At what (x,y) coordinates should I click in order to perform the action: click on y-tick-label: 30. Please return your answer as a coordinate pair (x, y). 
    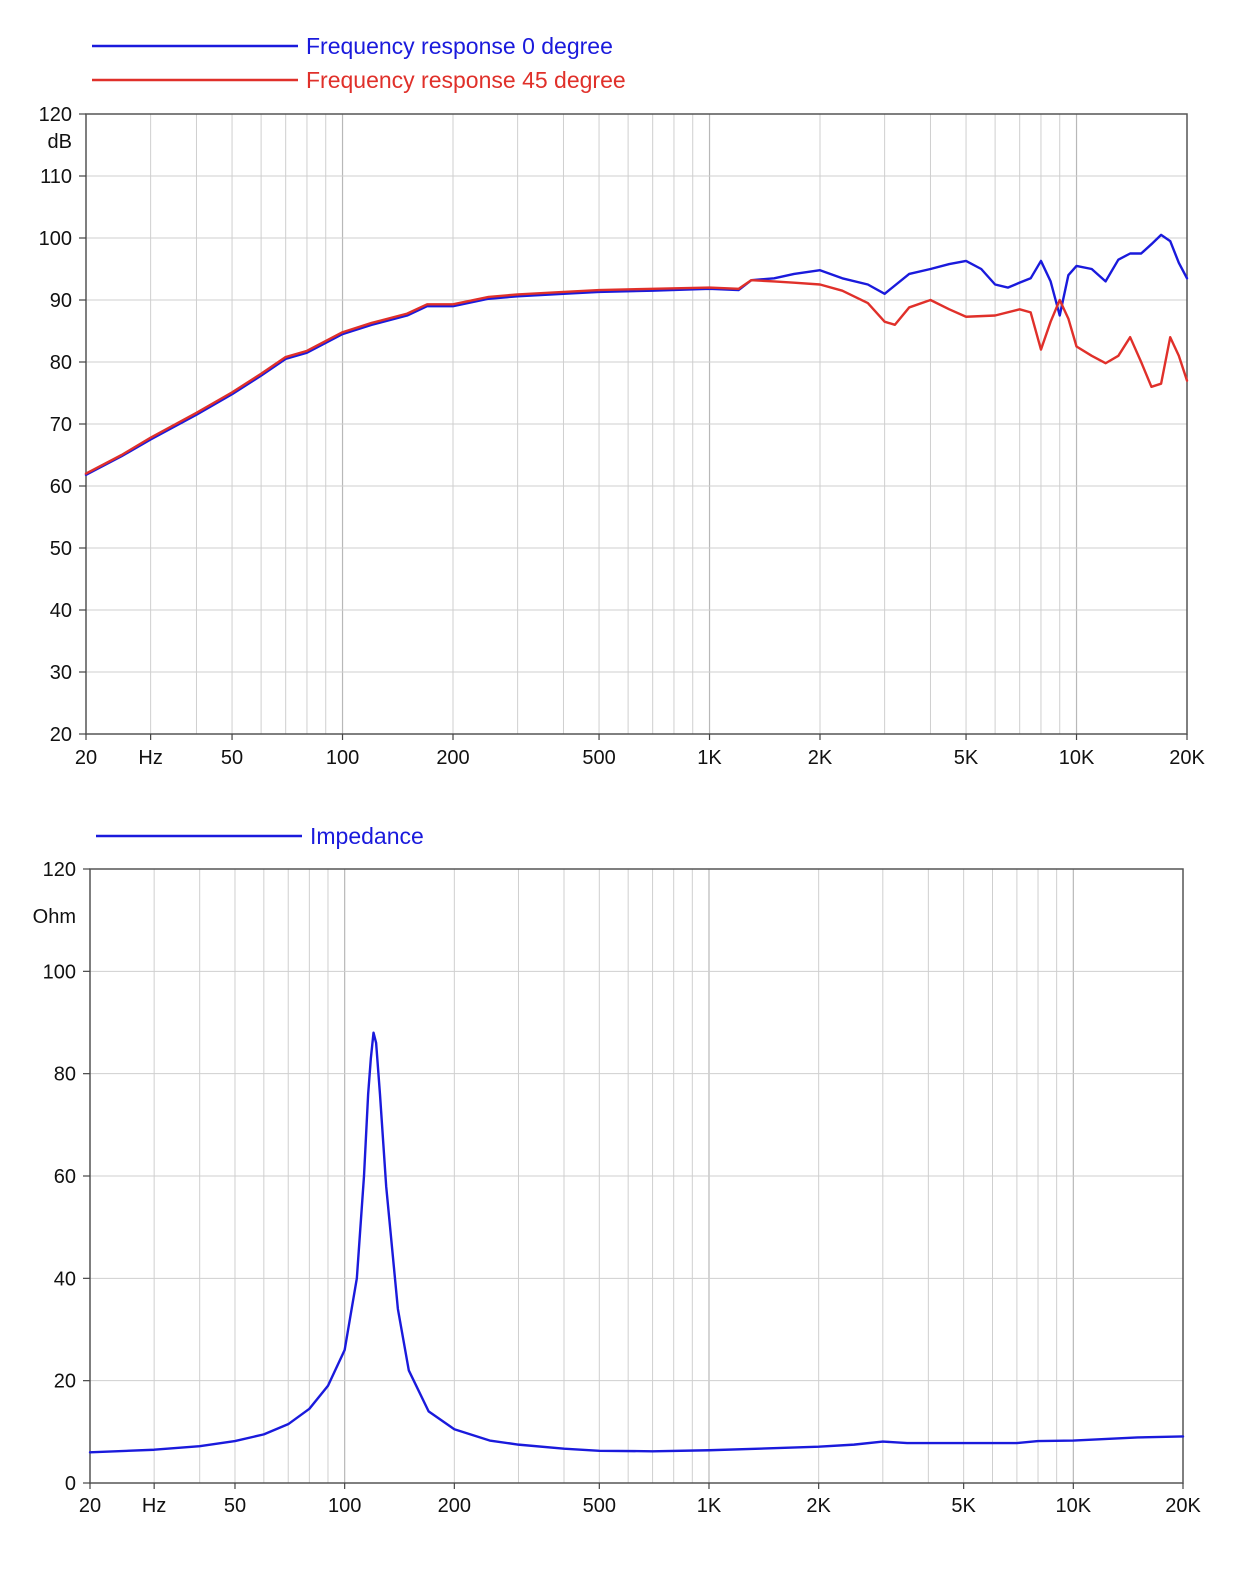
    Looking at the image, I should click on (61, 673).